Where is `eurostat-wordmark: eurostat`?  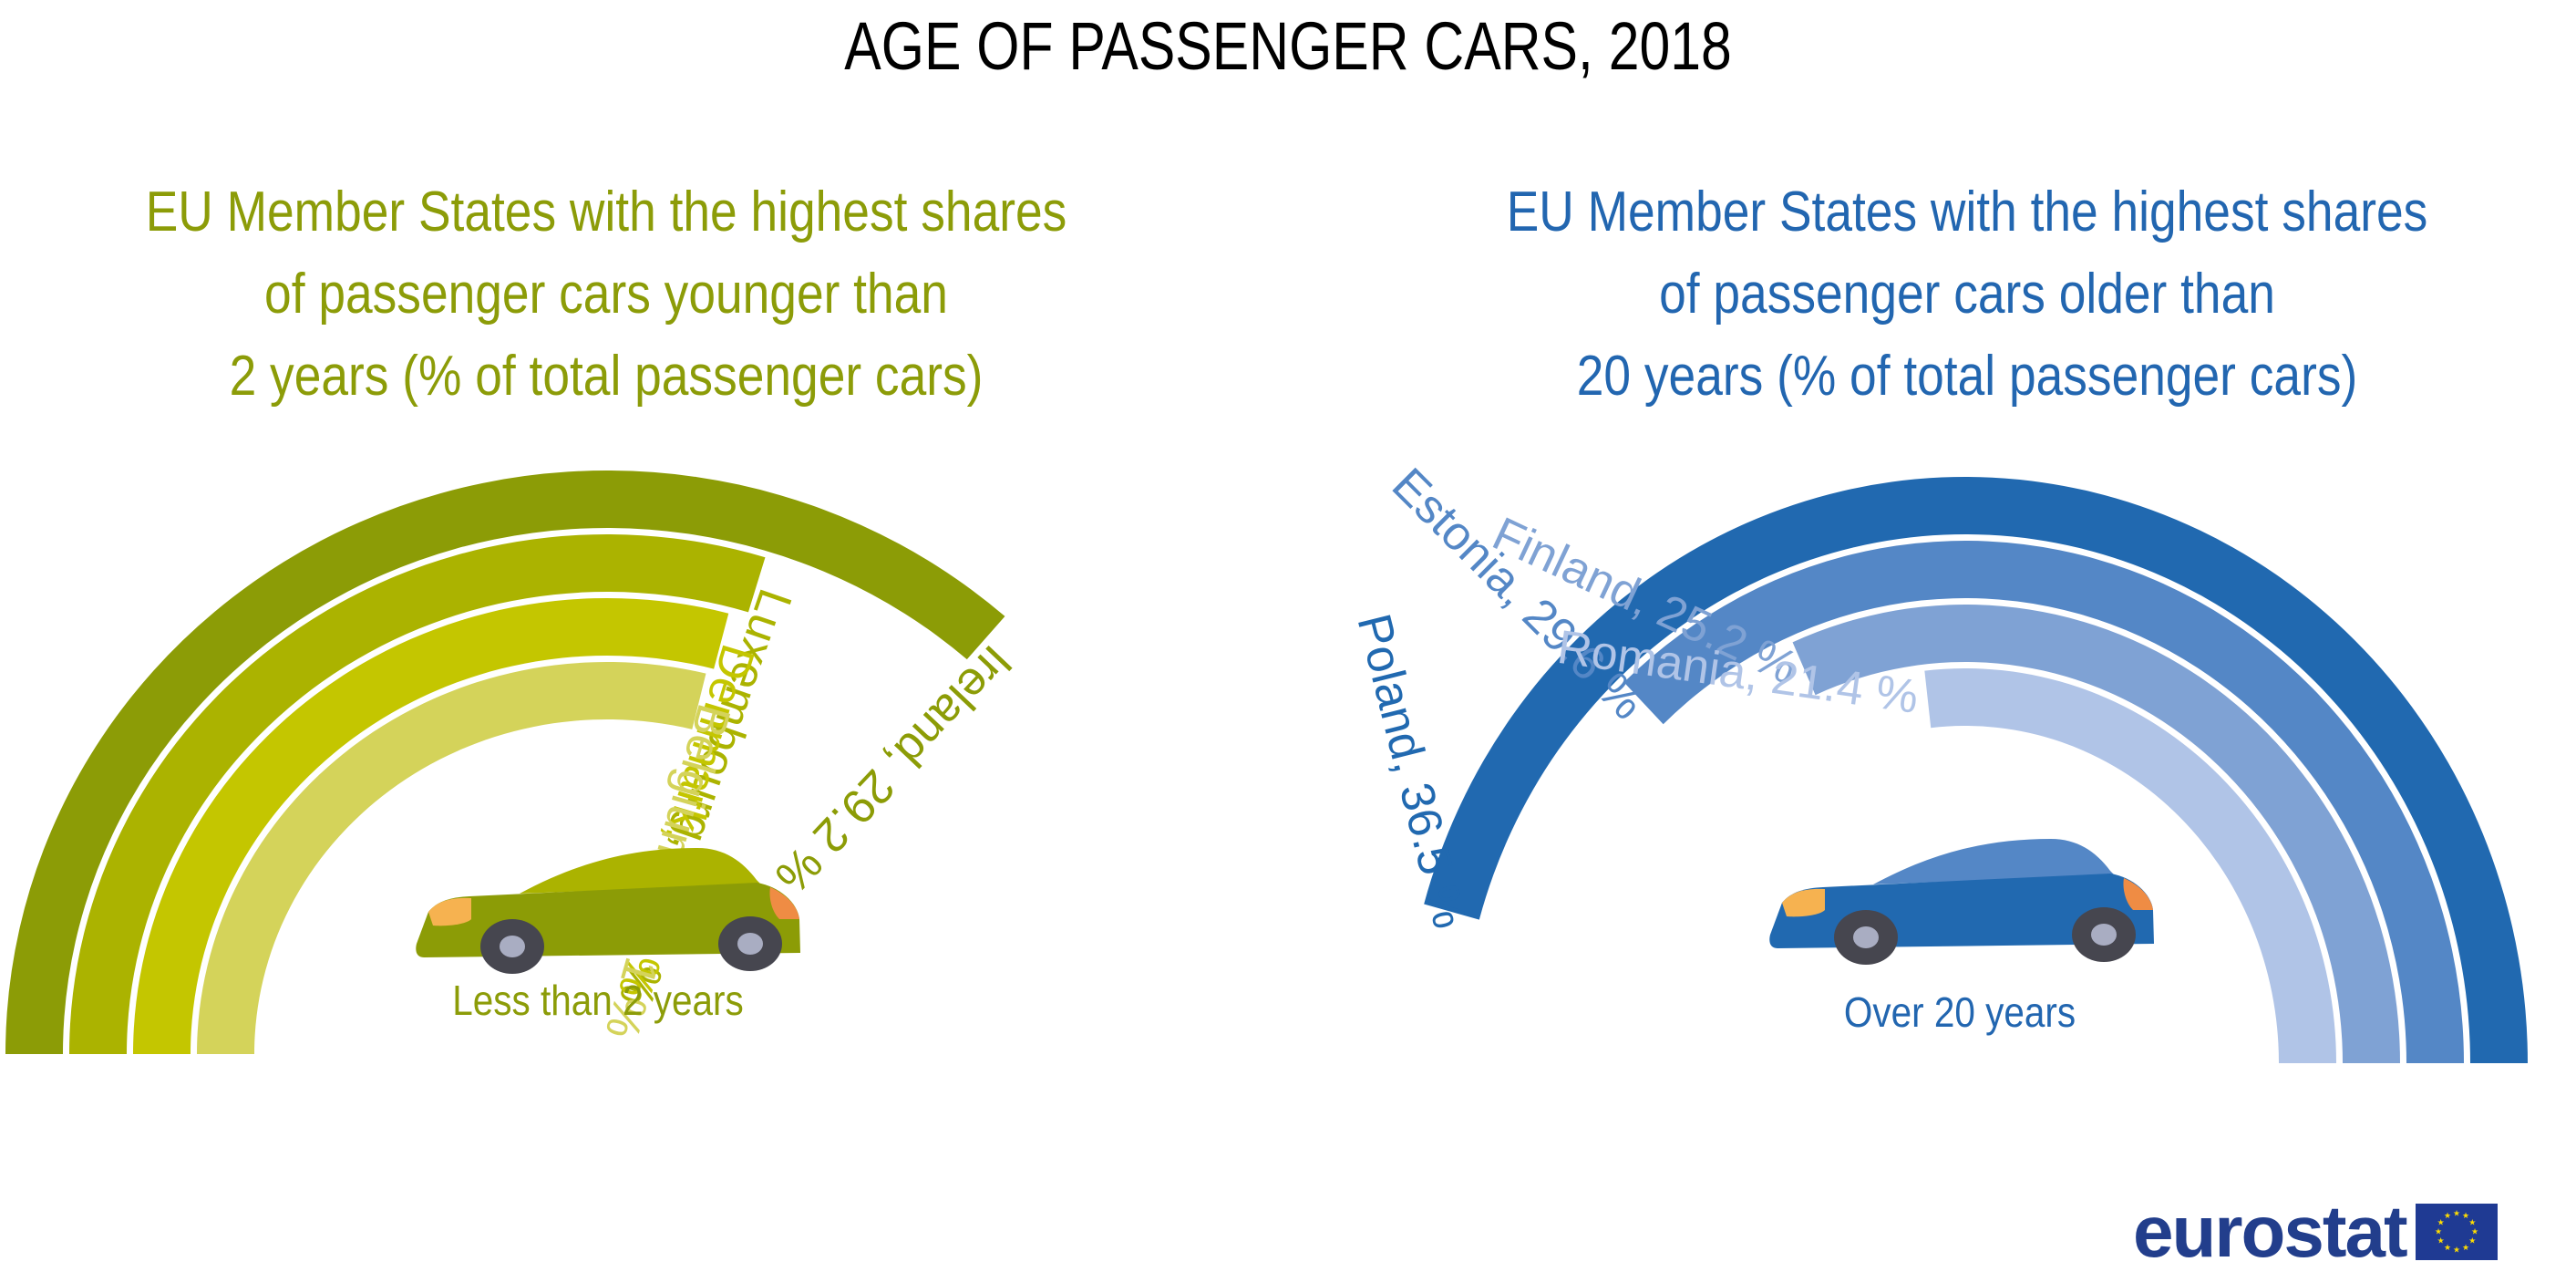 eurostat-wordmark: eurostat is located at coordinates (2270, 1231).